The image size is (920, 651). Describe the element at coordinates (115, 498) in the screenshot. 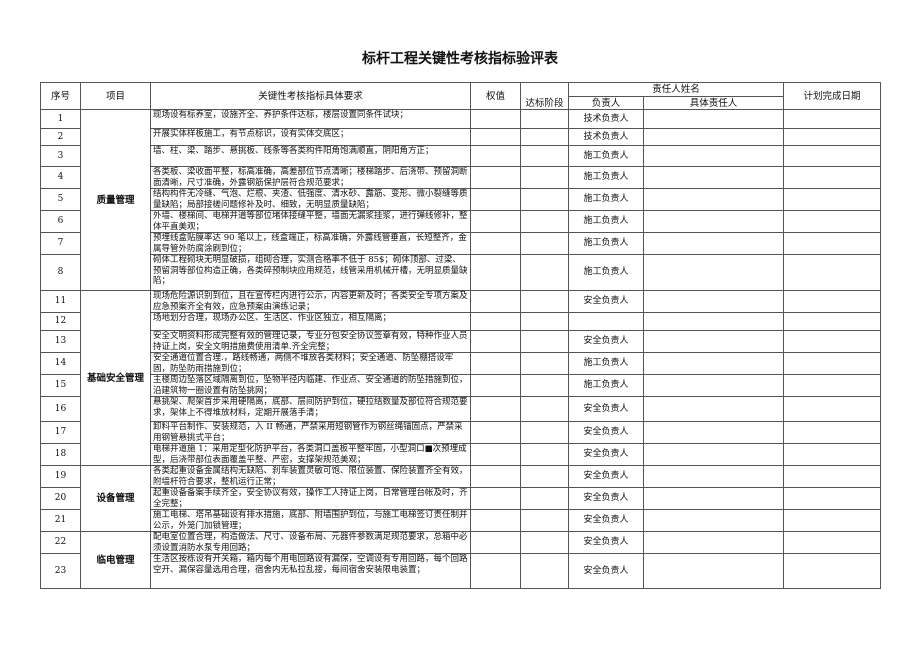

I see `group-label: 设备管理` at that location.